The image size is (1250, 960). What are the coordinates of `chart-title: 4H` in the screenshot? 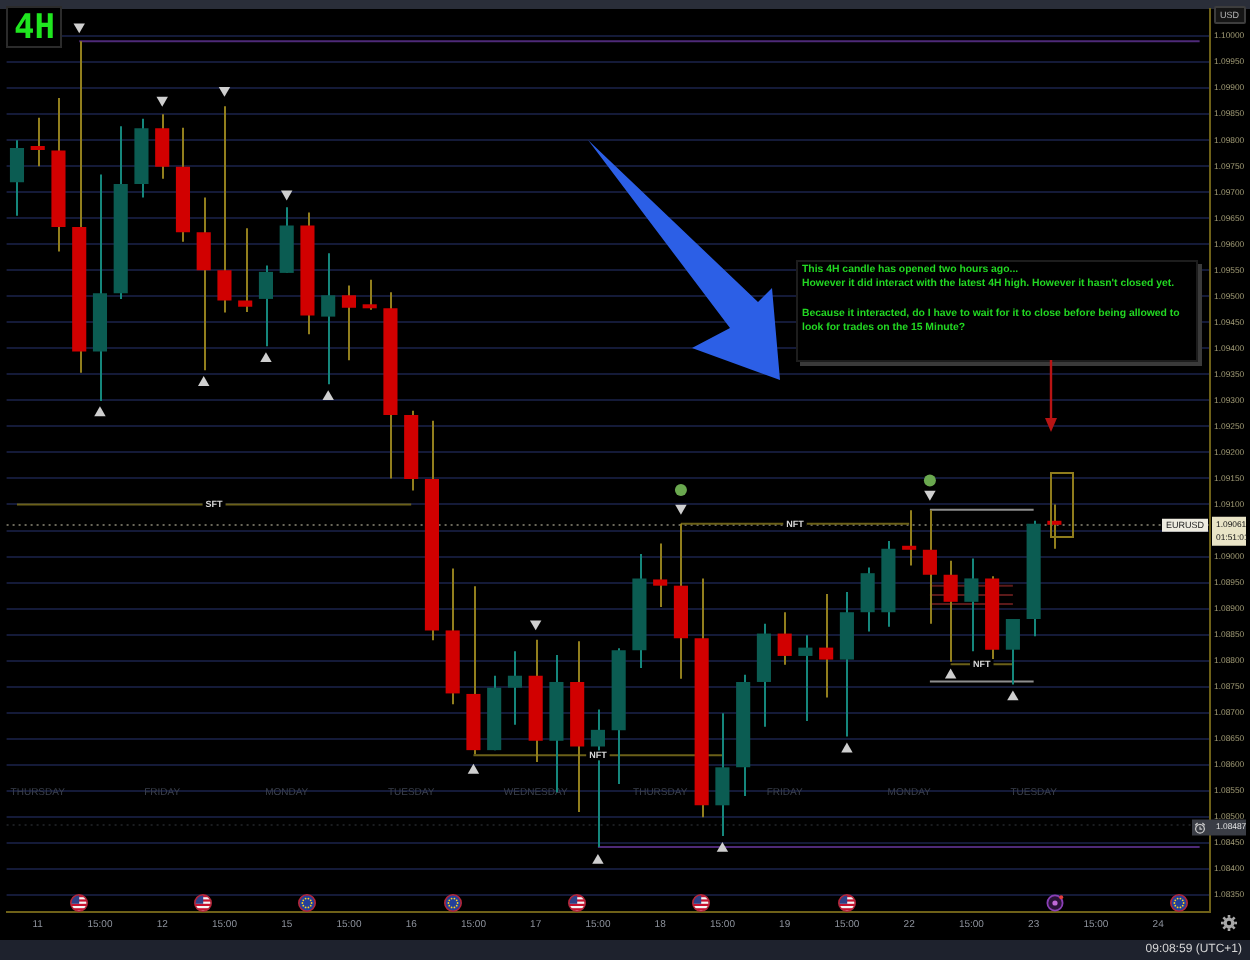 It's located at (34, 27).